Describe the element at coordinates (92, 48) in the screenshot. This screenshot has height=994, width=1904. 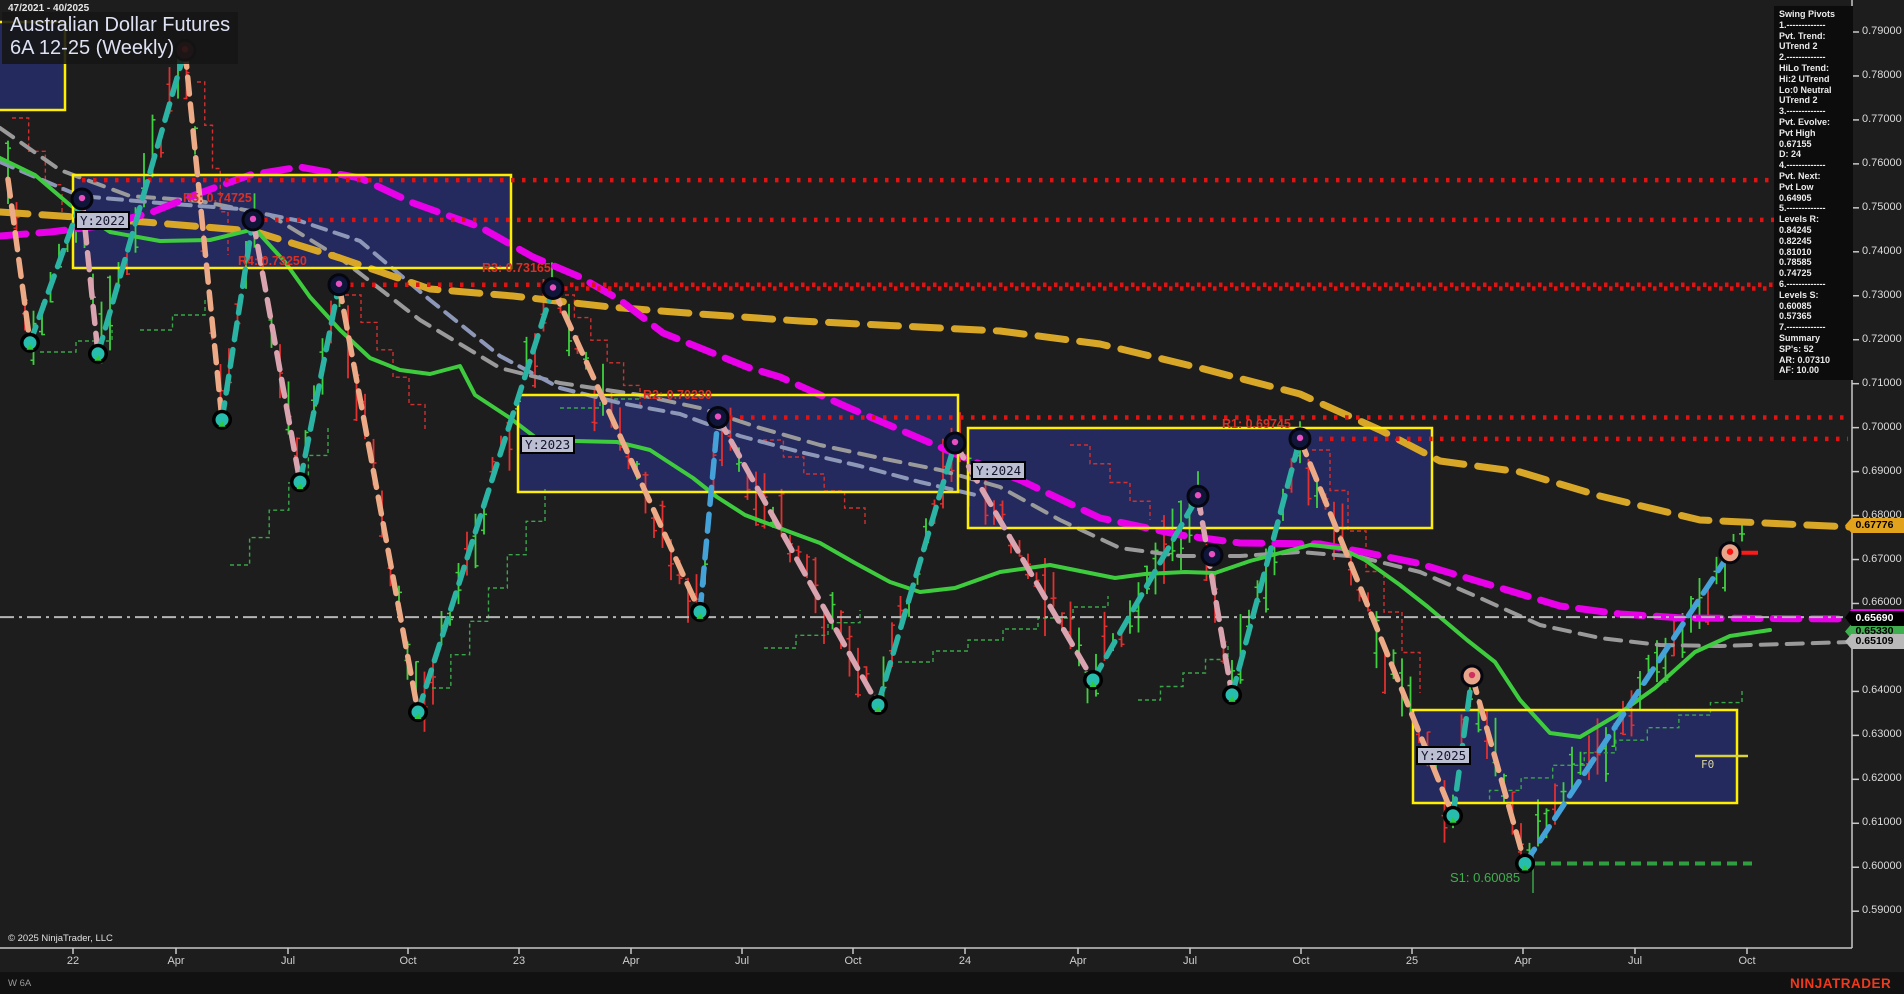
I see `contract-interval: 6A 12-25 (Weekly)` at that location.